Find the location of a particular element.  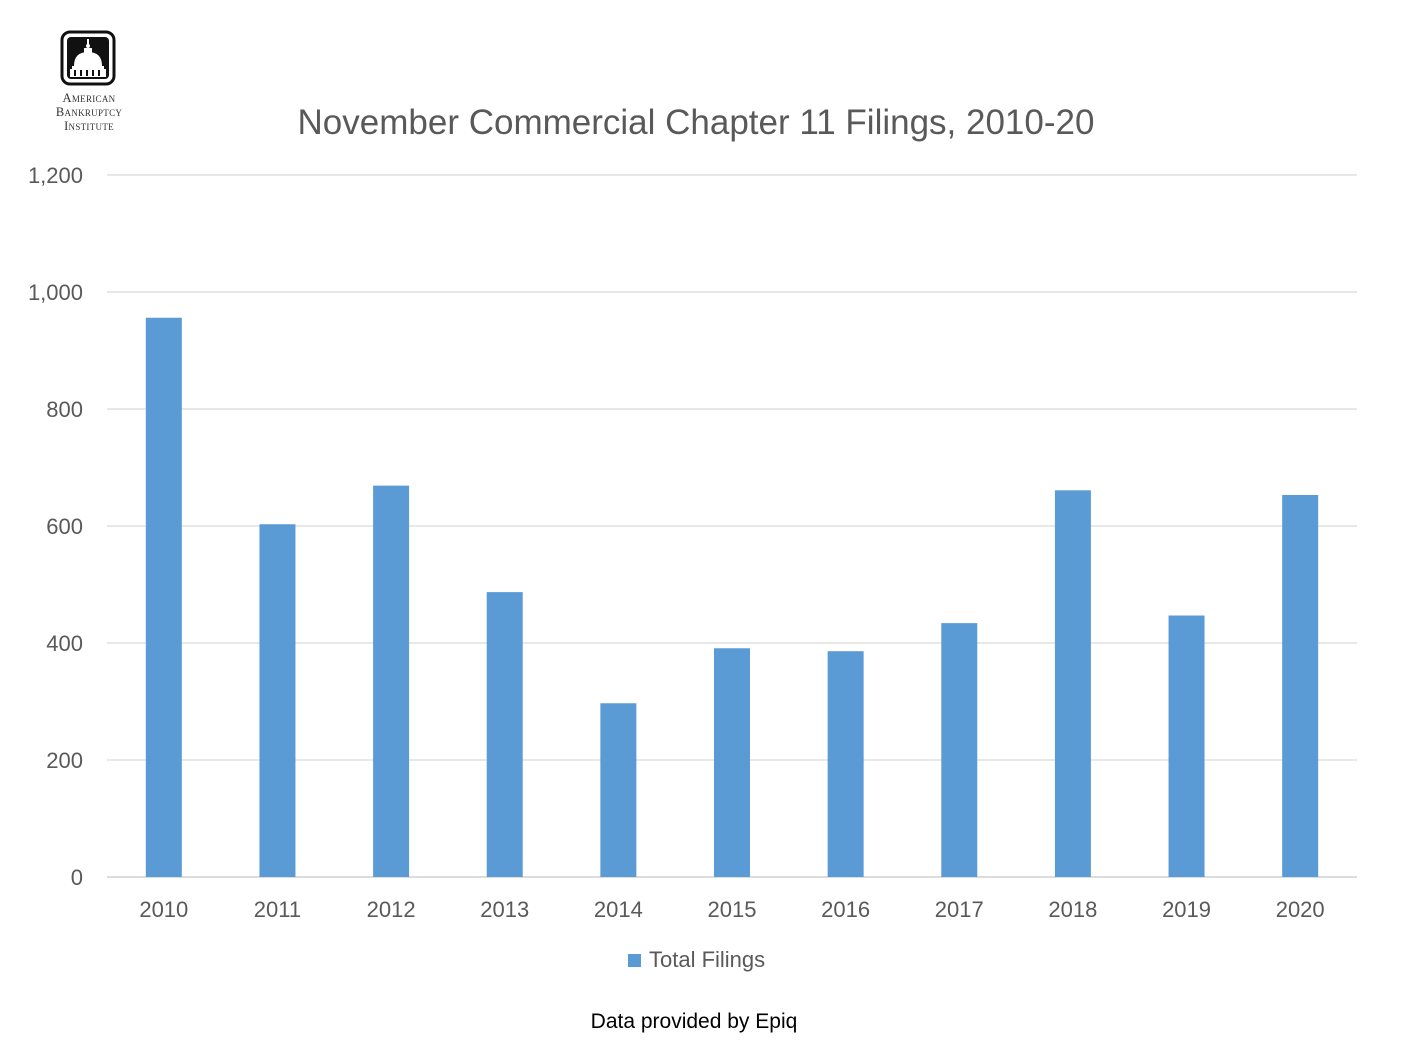

x-tick-label: 2010 is located at coordinates (163, 909).